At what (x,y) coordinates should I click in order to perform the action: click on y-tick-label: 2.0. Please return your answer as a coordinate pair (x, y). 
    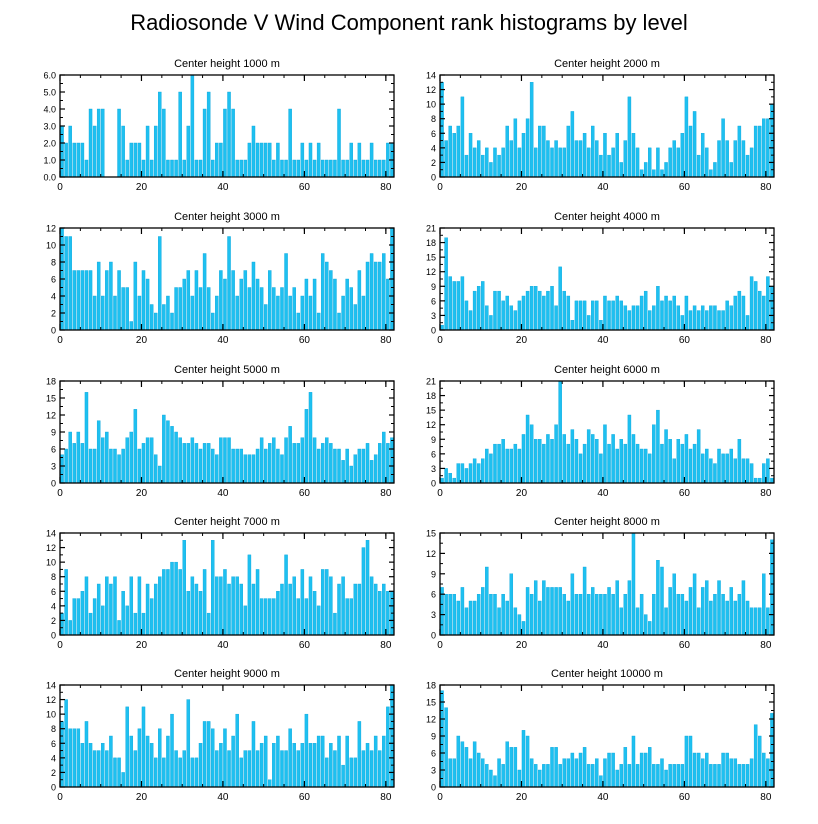
    Looking at the image, I should click on (49, 144).